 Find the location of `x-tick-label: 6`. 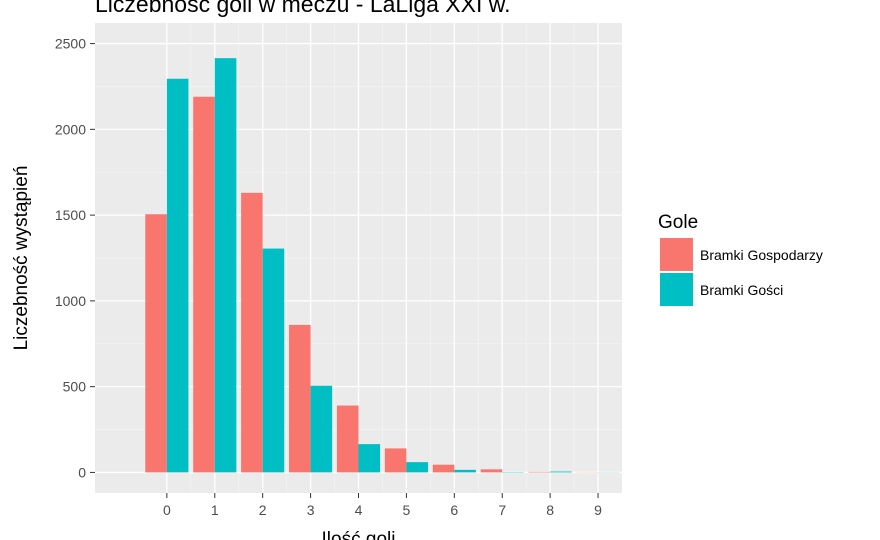

x-tick-label: 6 is located at coordinates (454, 510).